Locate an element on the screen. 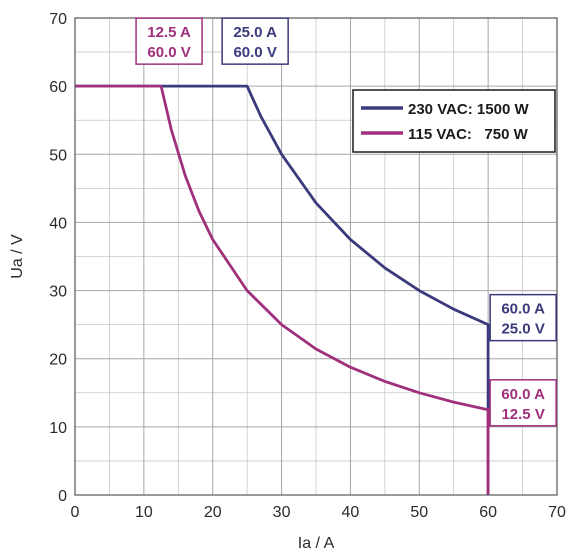  annotation-voltage: 12.5 V is located at coordinates (522, 414).